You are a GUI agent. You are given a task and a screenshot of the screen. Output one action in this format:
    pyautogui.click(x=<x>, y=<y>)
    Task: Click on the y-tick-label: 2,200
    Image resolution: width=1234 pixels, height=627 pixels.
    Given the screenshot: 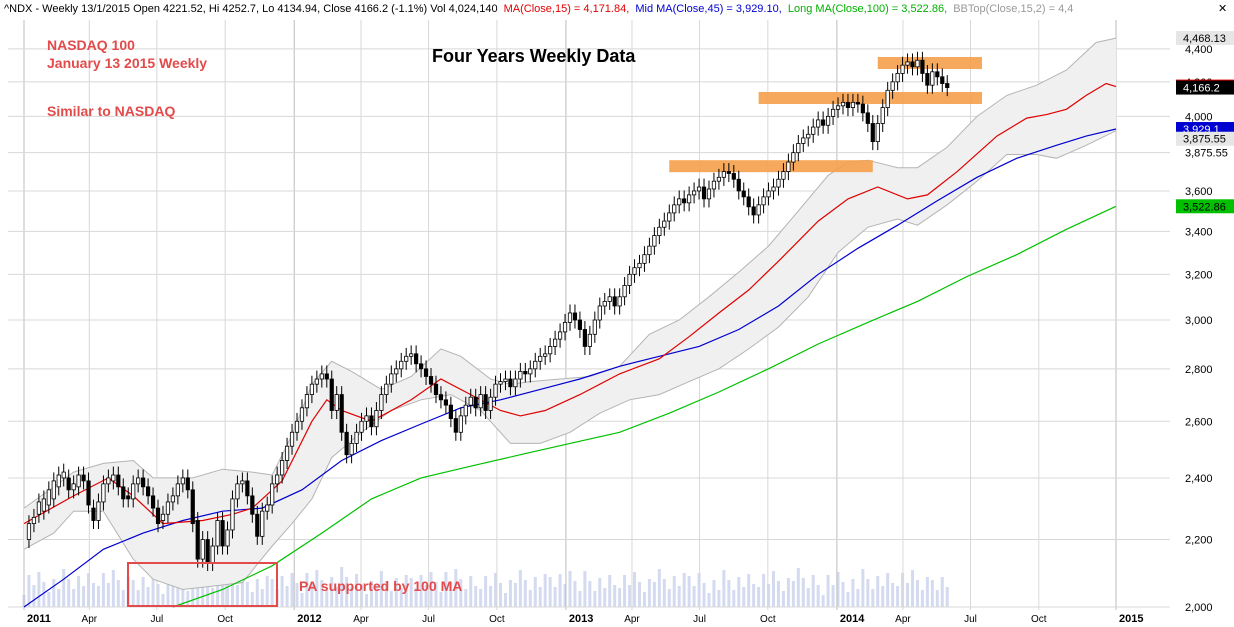 What is the action you would take?
    pyautogui.click(x=1199, y=541)
    